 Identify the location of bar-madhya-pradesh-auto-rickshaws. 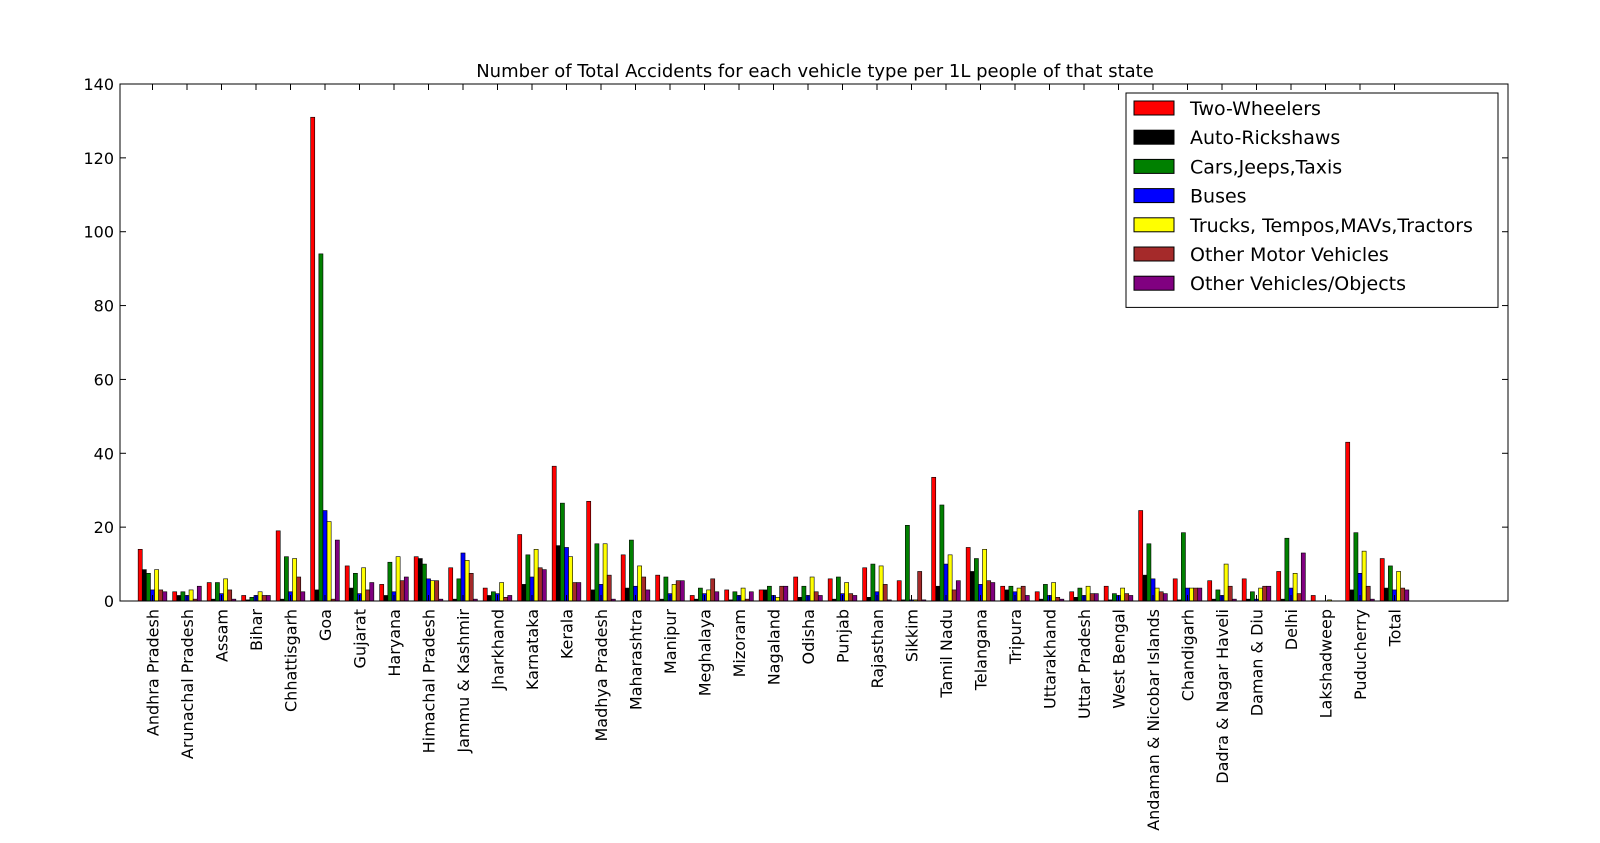
(593, 595).